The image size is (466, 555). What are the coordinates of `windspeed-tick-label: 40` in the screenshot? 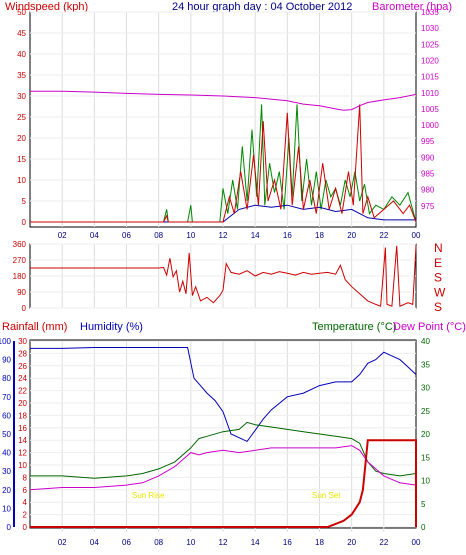 It's located at (21, 54).